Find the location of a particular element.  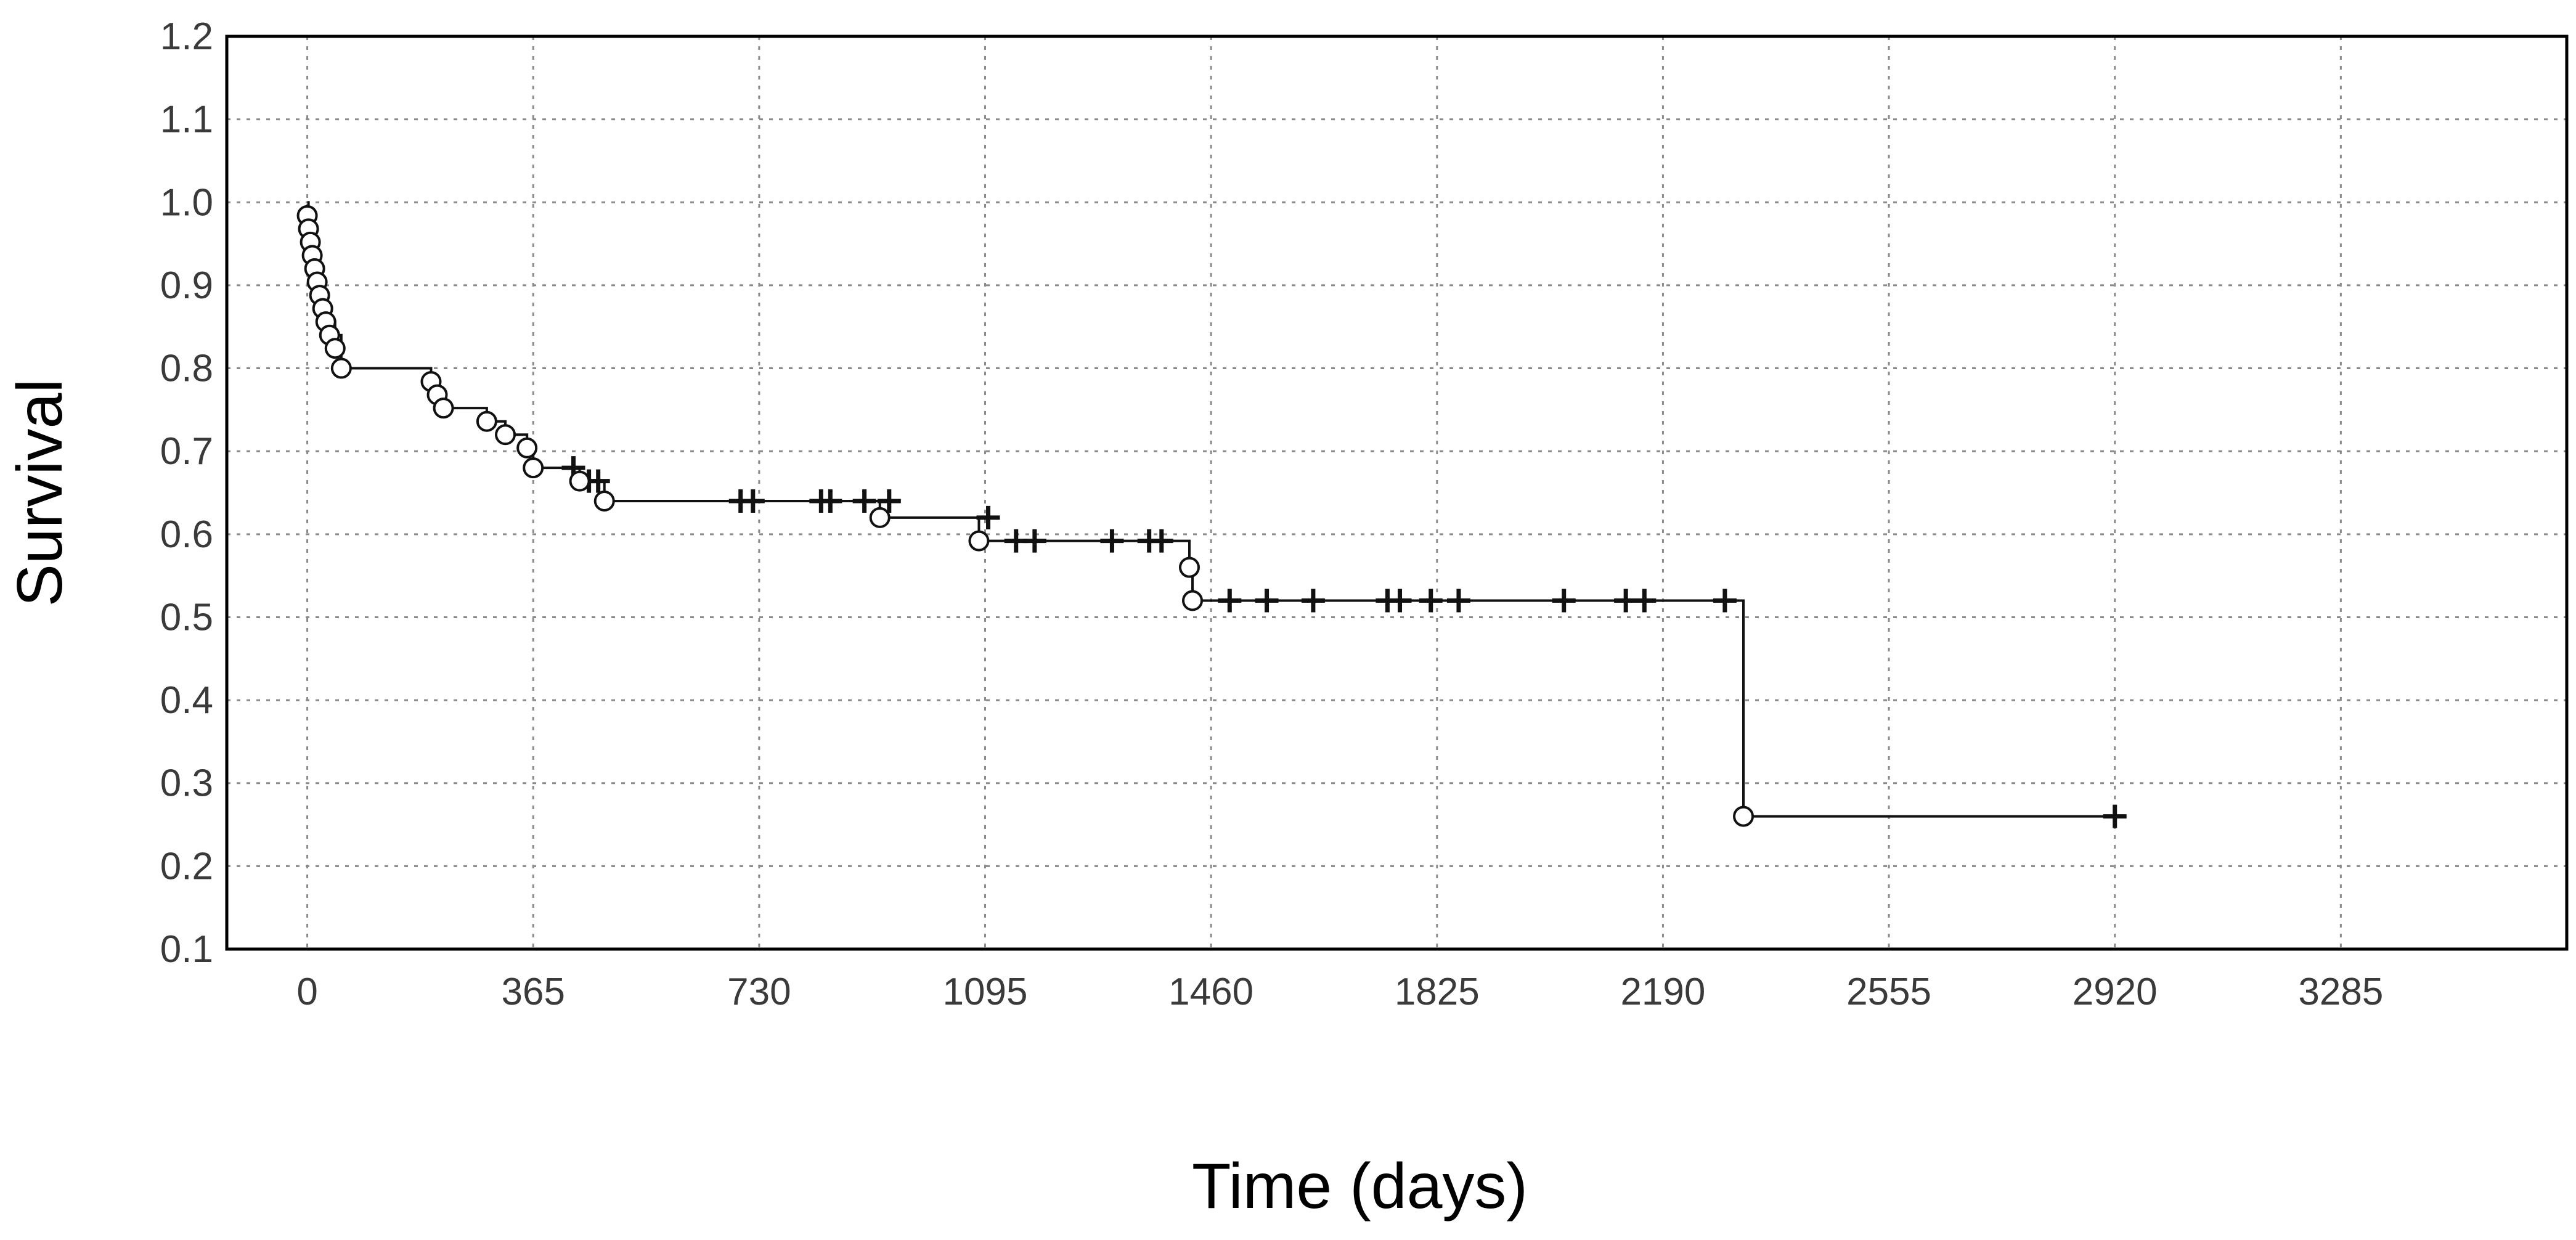

y-tick-label: 0.4 is located at coordinates (186, 700).